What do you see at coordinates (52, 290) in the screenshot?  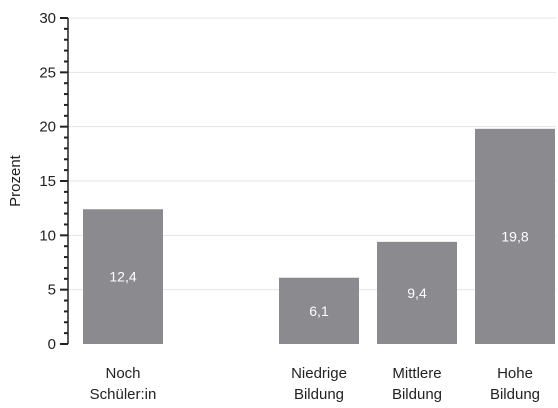 I see `y-tick-label: 5` at bounding box center [52, 290].